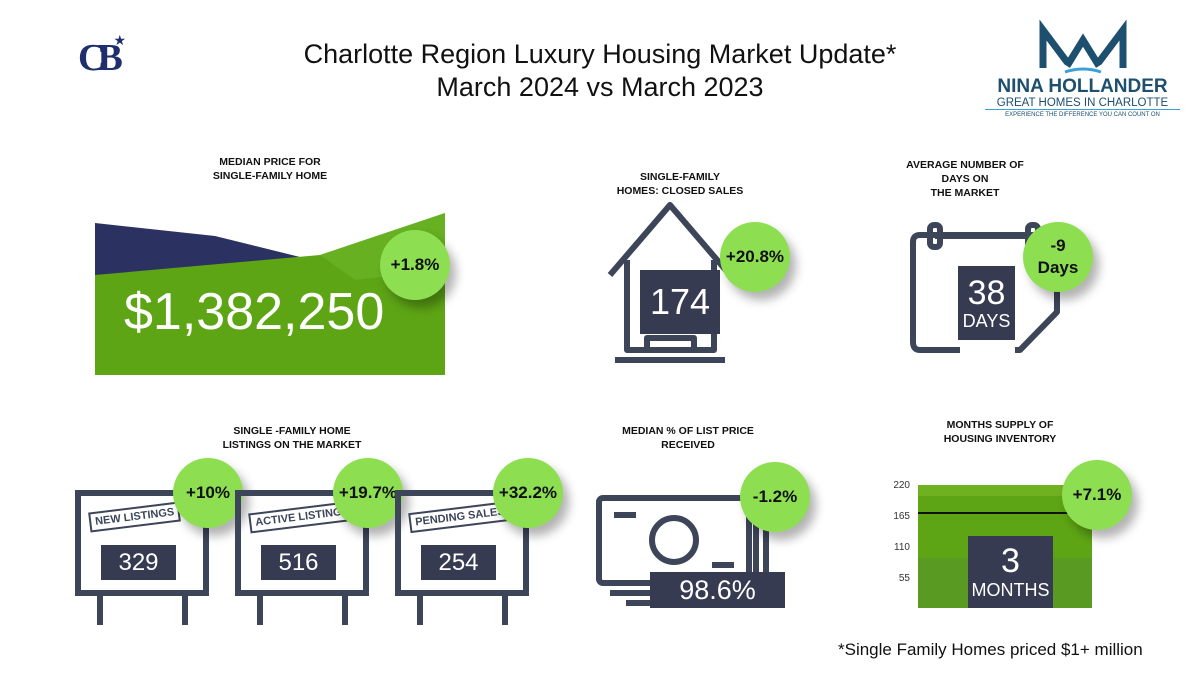  Describe the element at coordinates (775, 497) in the screenshot. I see `list-price-change-badge: -1.2%` at that location.